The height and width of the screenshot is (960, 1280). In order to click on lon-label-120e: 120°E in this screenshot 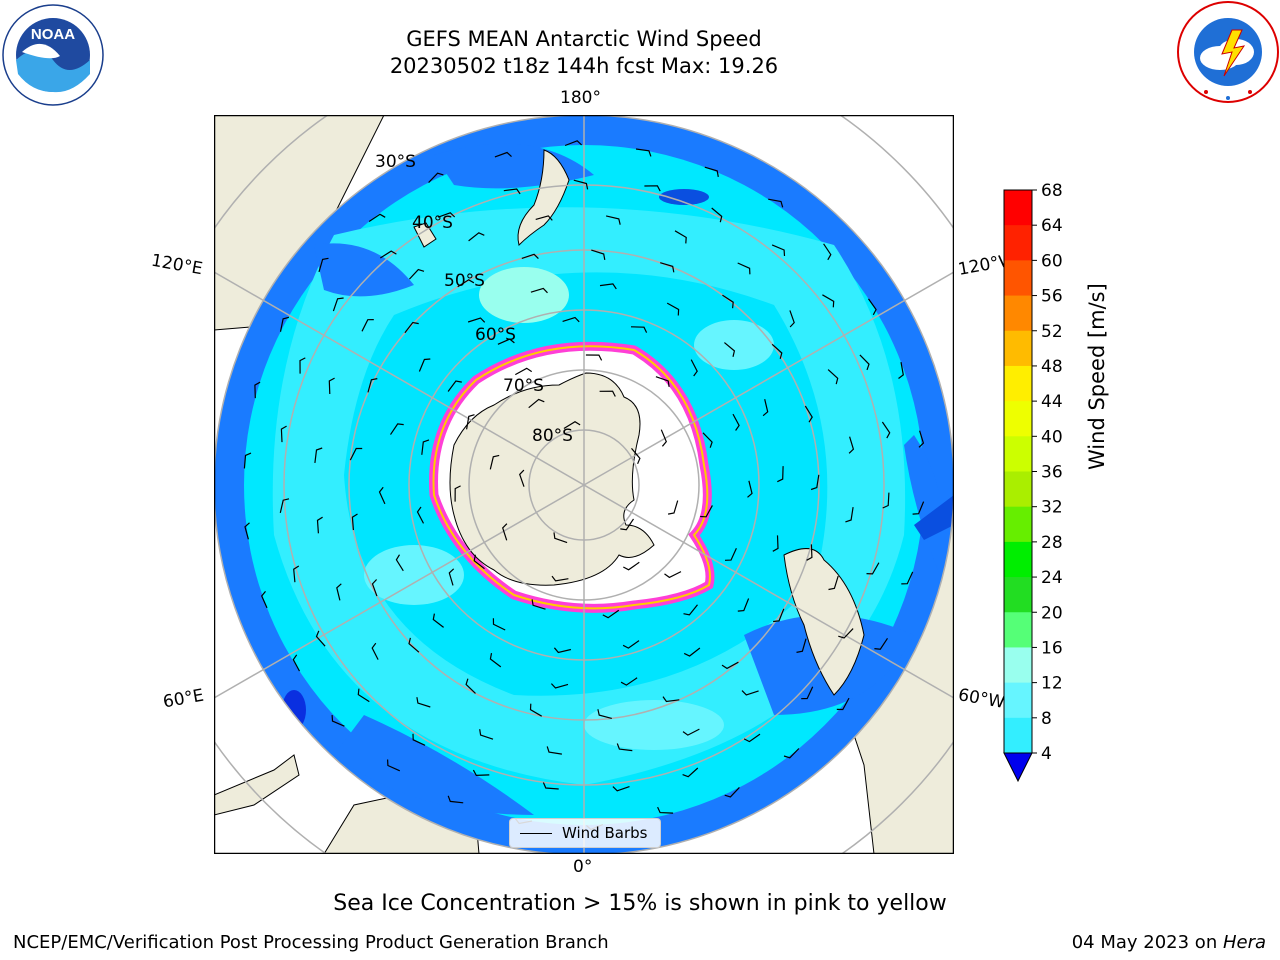, I will do `click(177, 265)`.